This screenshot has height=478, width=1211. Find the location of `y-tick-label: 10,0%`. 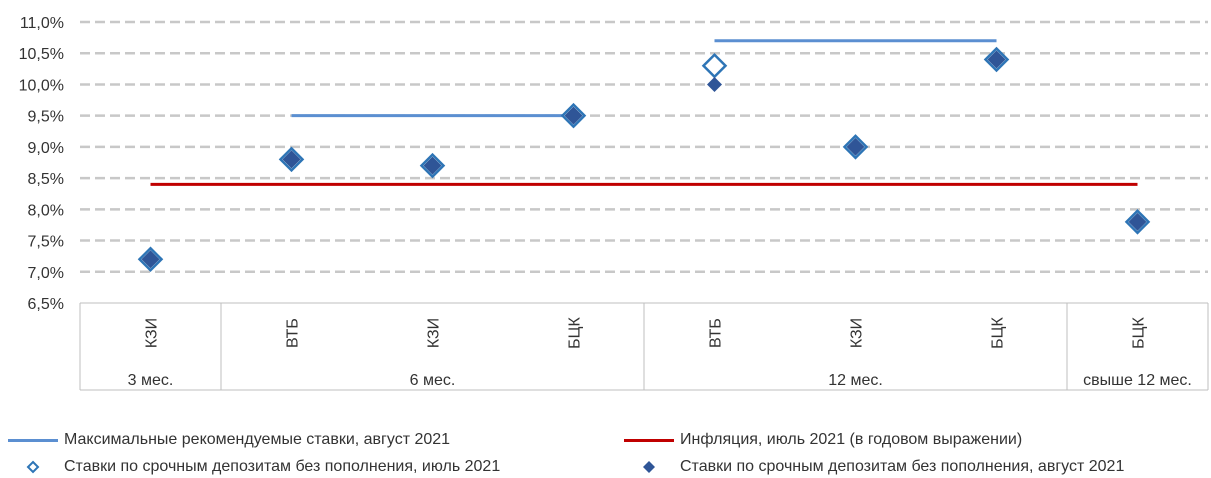

y-tick-label: 10,0% is located at coordinates (41, 85).